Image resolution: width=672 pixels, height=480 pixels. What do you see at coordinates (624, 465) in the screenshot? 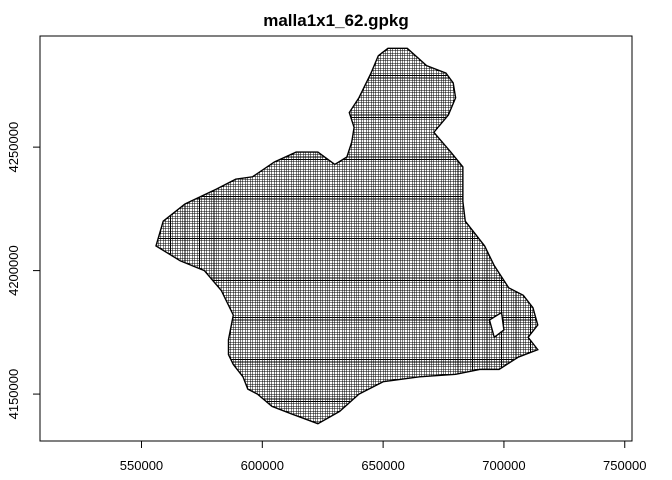
I see `x-tick-label: 750000` at bounding box center [624, 465].